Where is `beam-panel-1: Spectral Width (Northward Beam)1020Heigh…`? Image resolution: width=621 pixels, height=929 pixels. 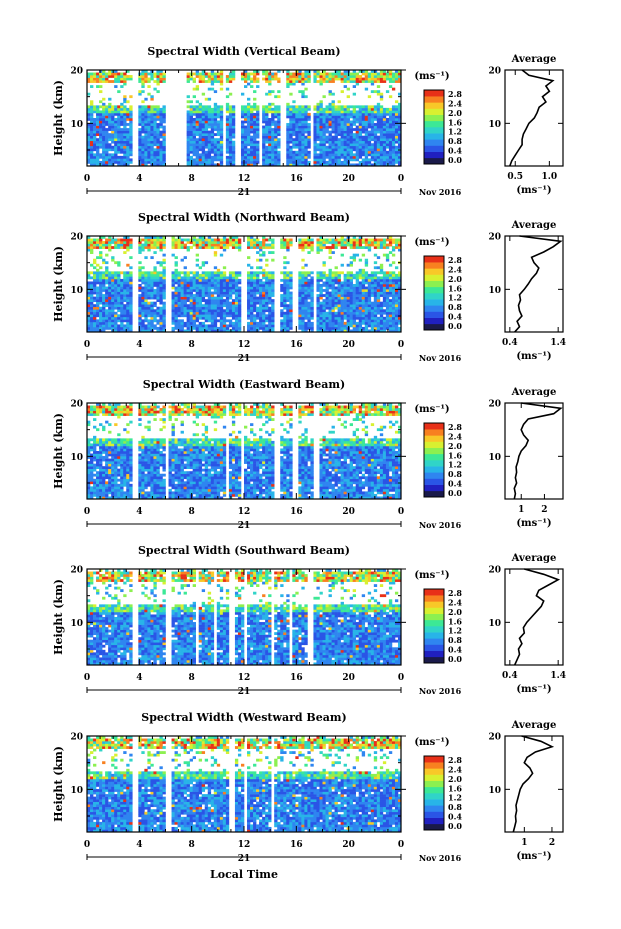
beam-panel-1: Spectral Width (Northward Beam)1020Heigh… is located at coordinates (309, 287).